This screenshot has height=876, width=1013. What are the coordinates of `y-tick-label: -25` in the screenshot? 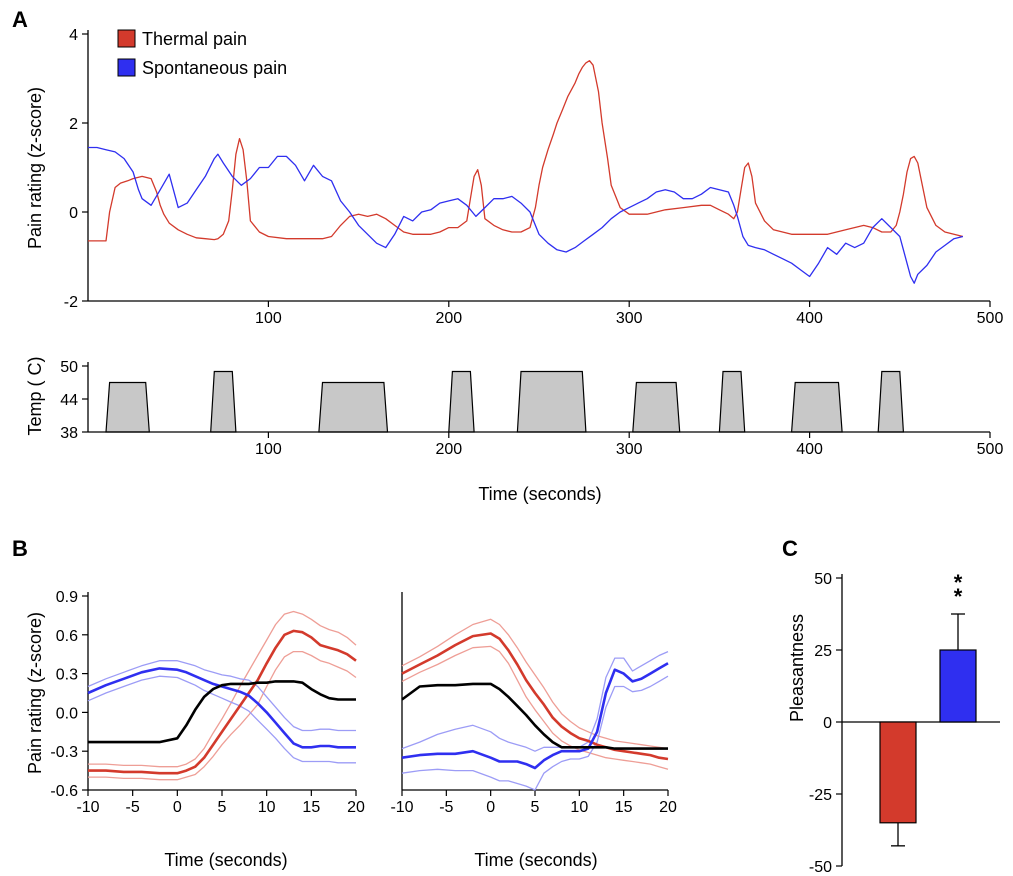 It's located at (820, 795).